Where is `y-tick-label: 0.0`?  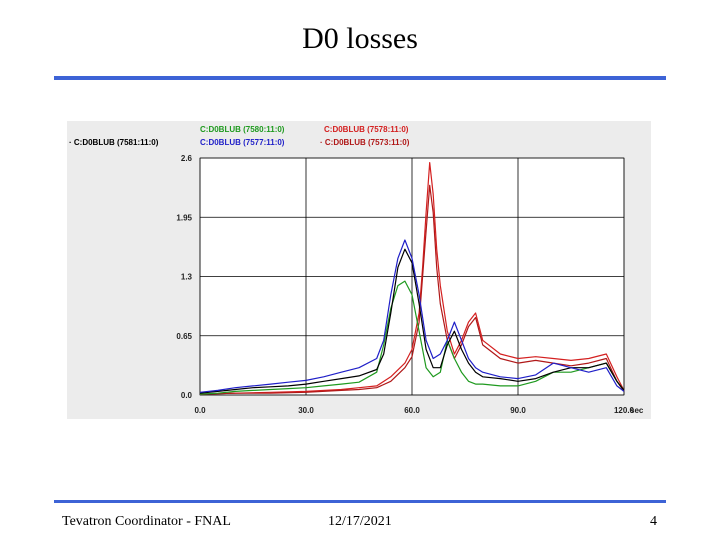
y-tick-label: 0.0 is located at coordinates (187, 395).